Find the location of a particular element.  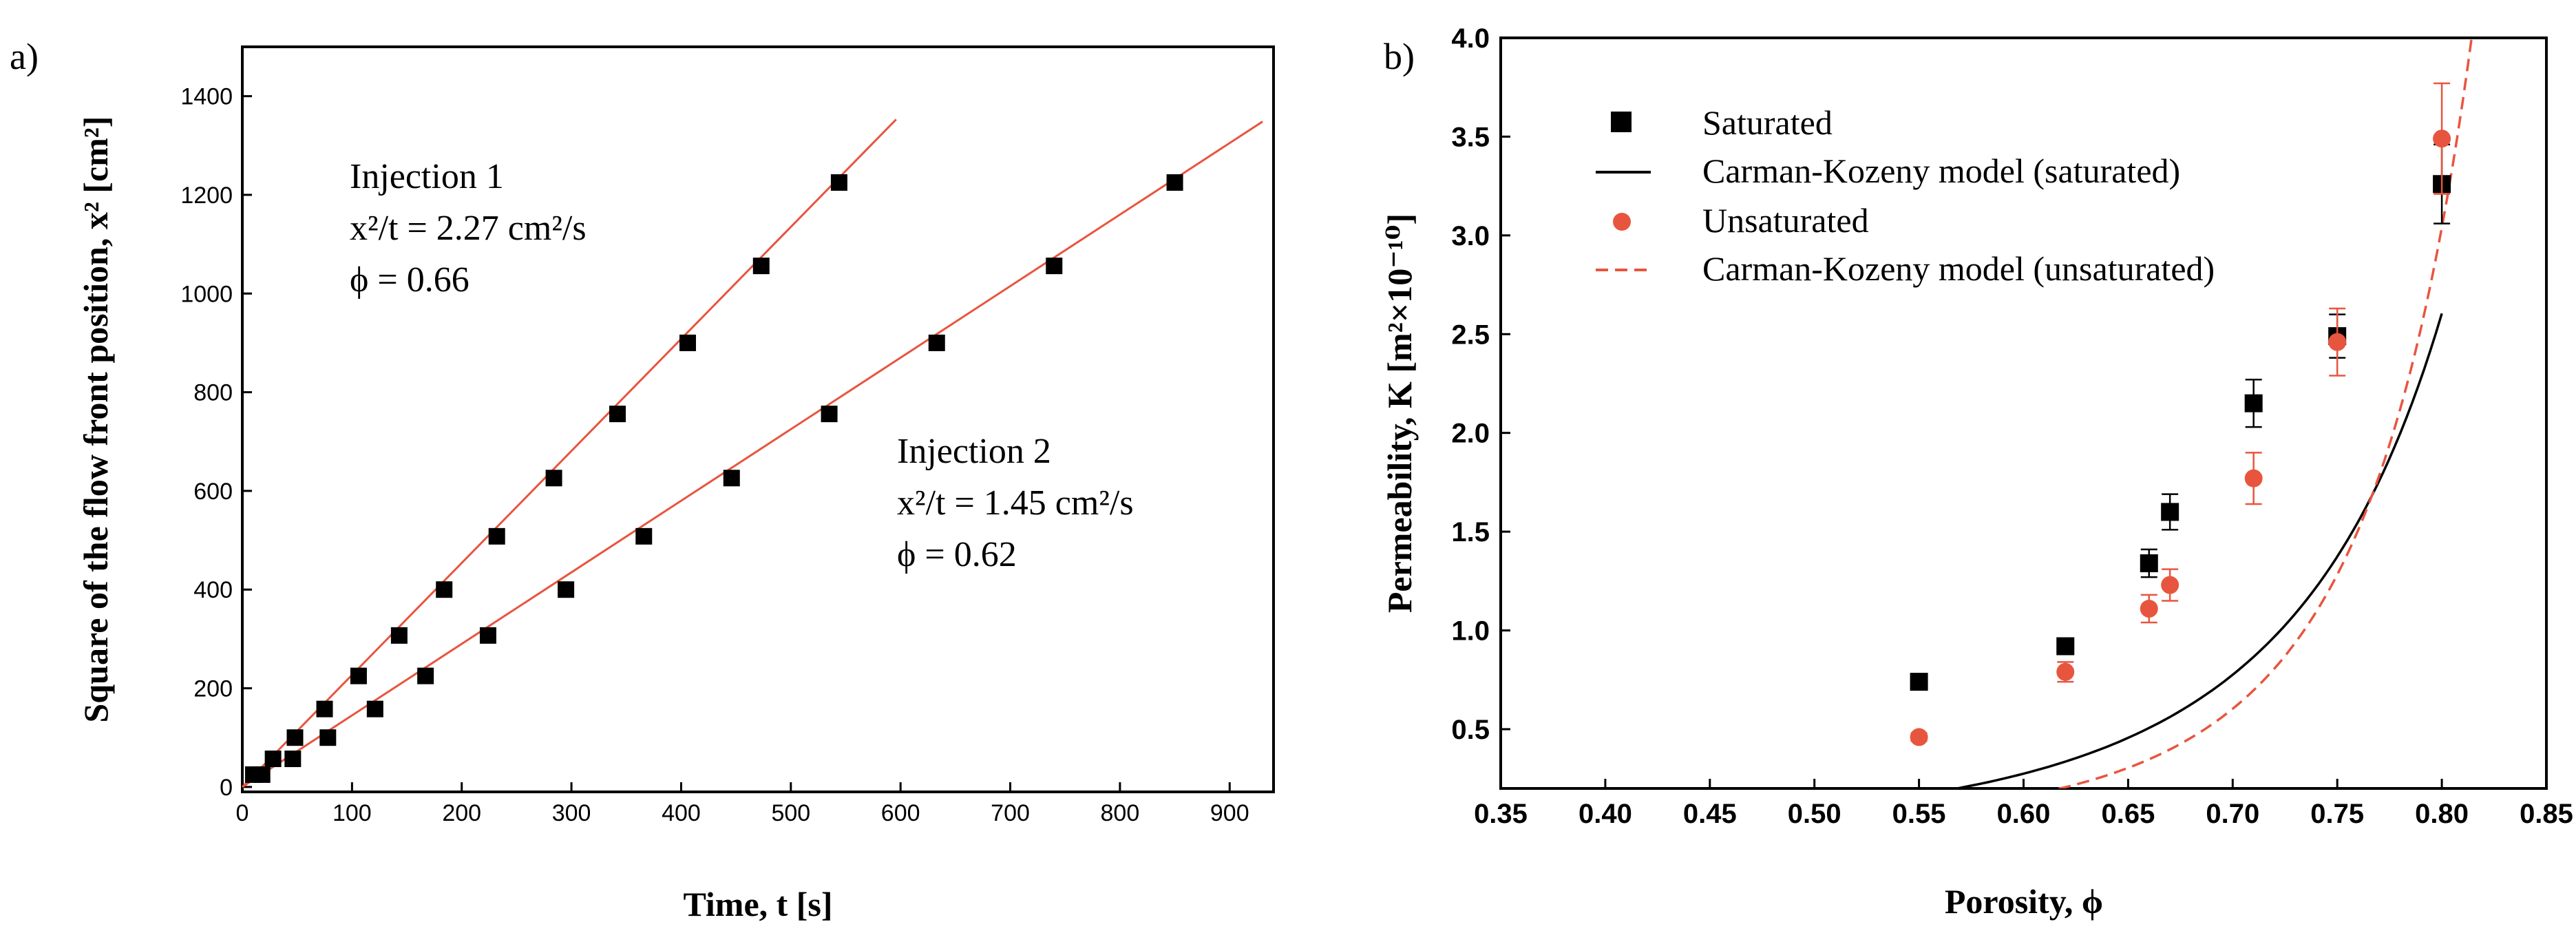

injection-1-annotation: Injection 1 x²/t = 2.27 cm²/s ϕ = 0.66 is located at coordinates (469, 228).